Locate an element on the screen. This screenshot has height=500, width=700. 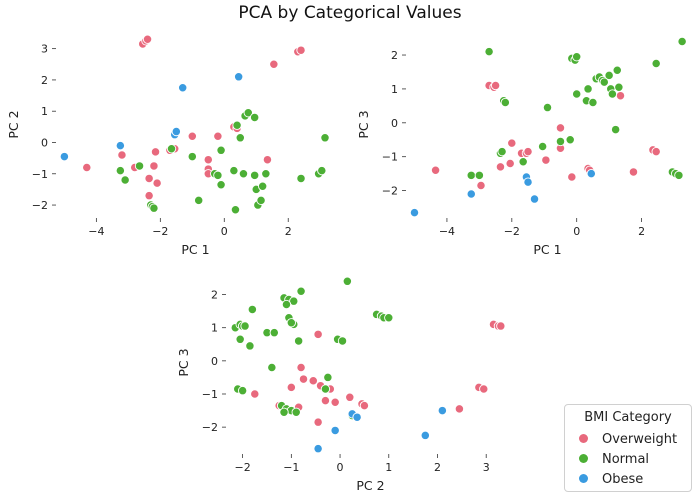
legend: BMI Category Overweight Normal Obese is located at coordinates (628, 448).